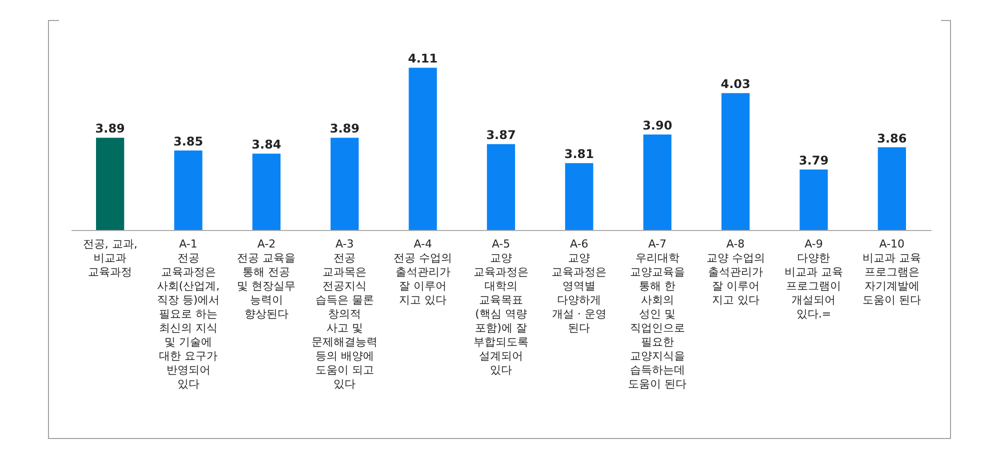  What do you see at coordinates (657, 125) in the screenshot?
I see `data-label: 3.90` at bounding box center [657, 125].